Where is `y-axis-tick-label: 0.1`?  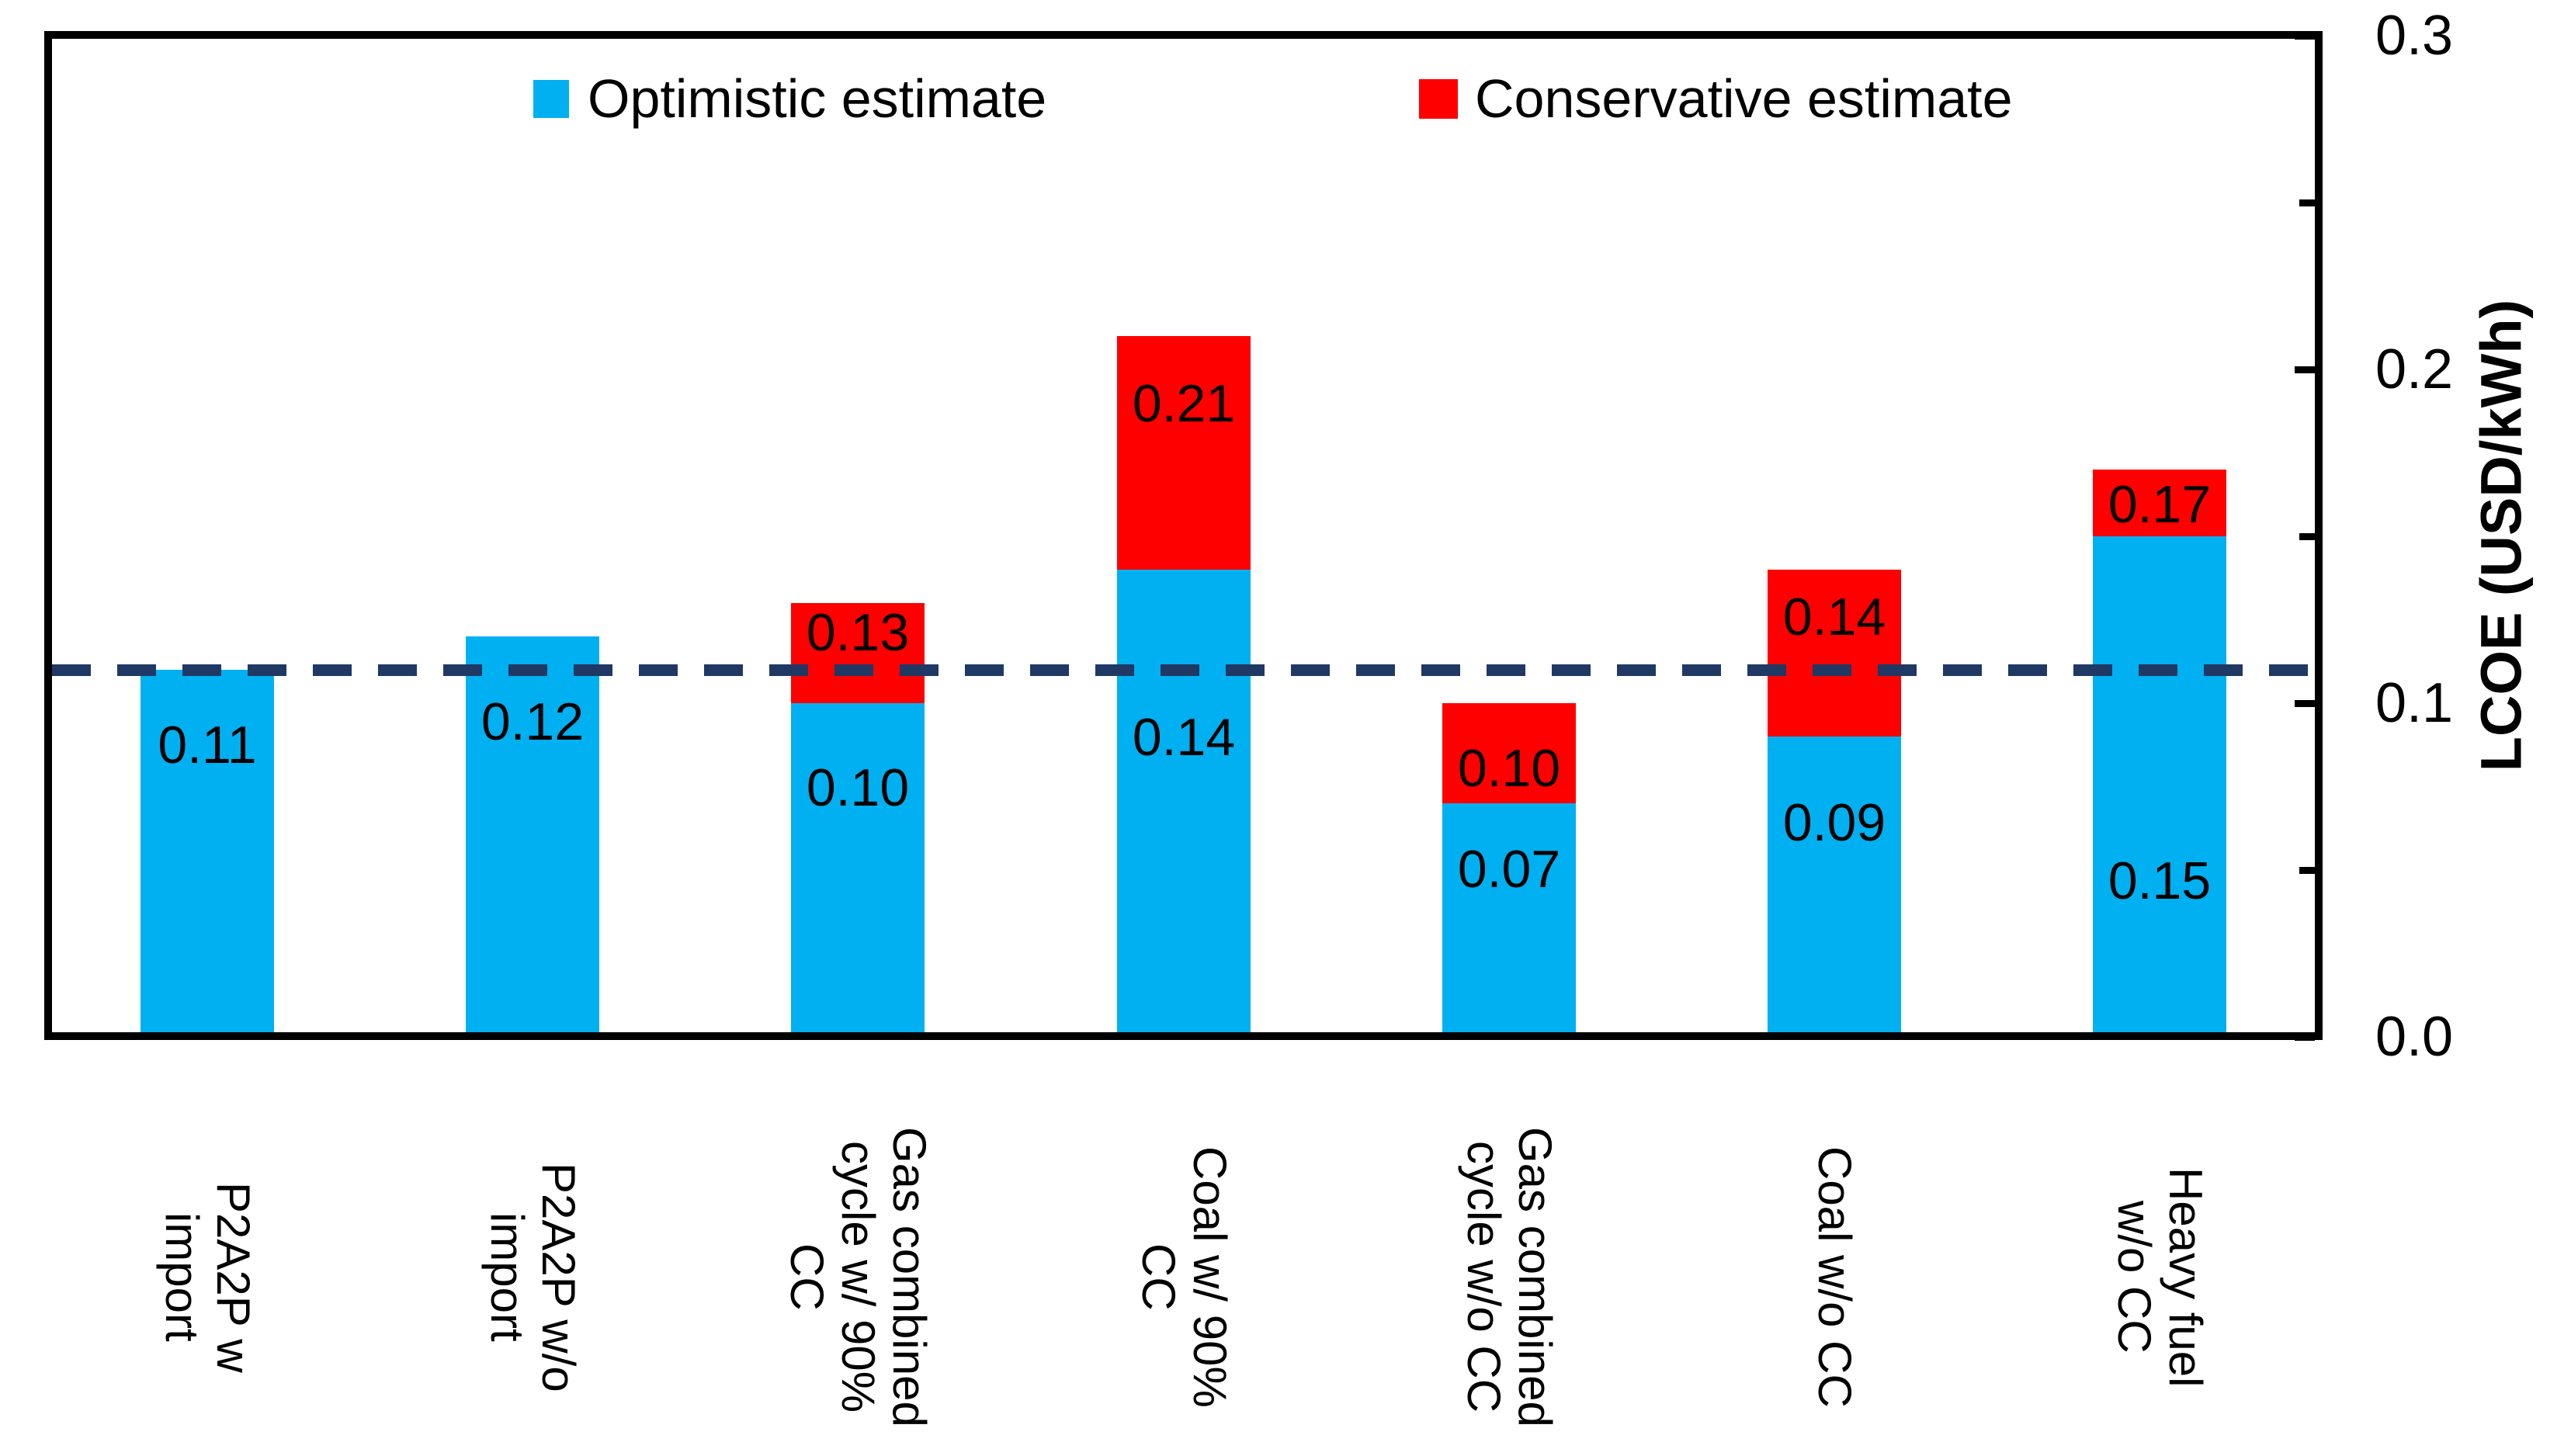 y-axis-tick-label: 0.1 is located at coordinates (2414, 703).